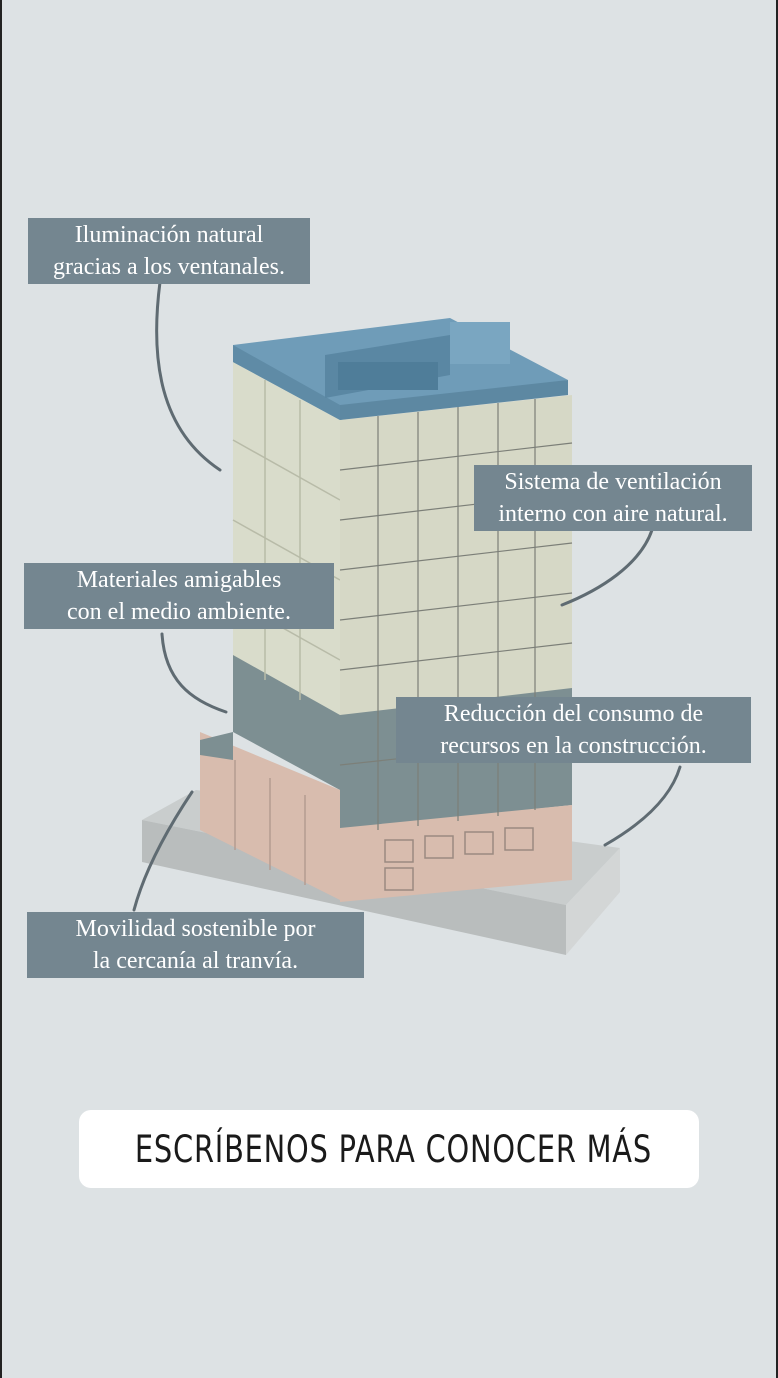 The image size is (778, 1378). What do you see at coordinates (642, 806) in the screenshot?
I see `connector-resources` at bounding box center [642, 806].